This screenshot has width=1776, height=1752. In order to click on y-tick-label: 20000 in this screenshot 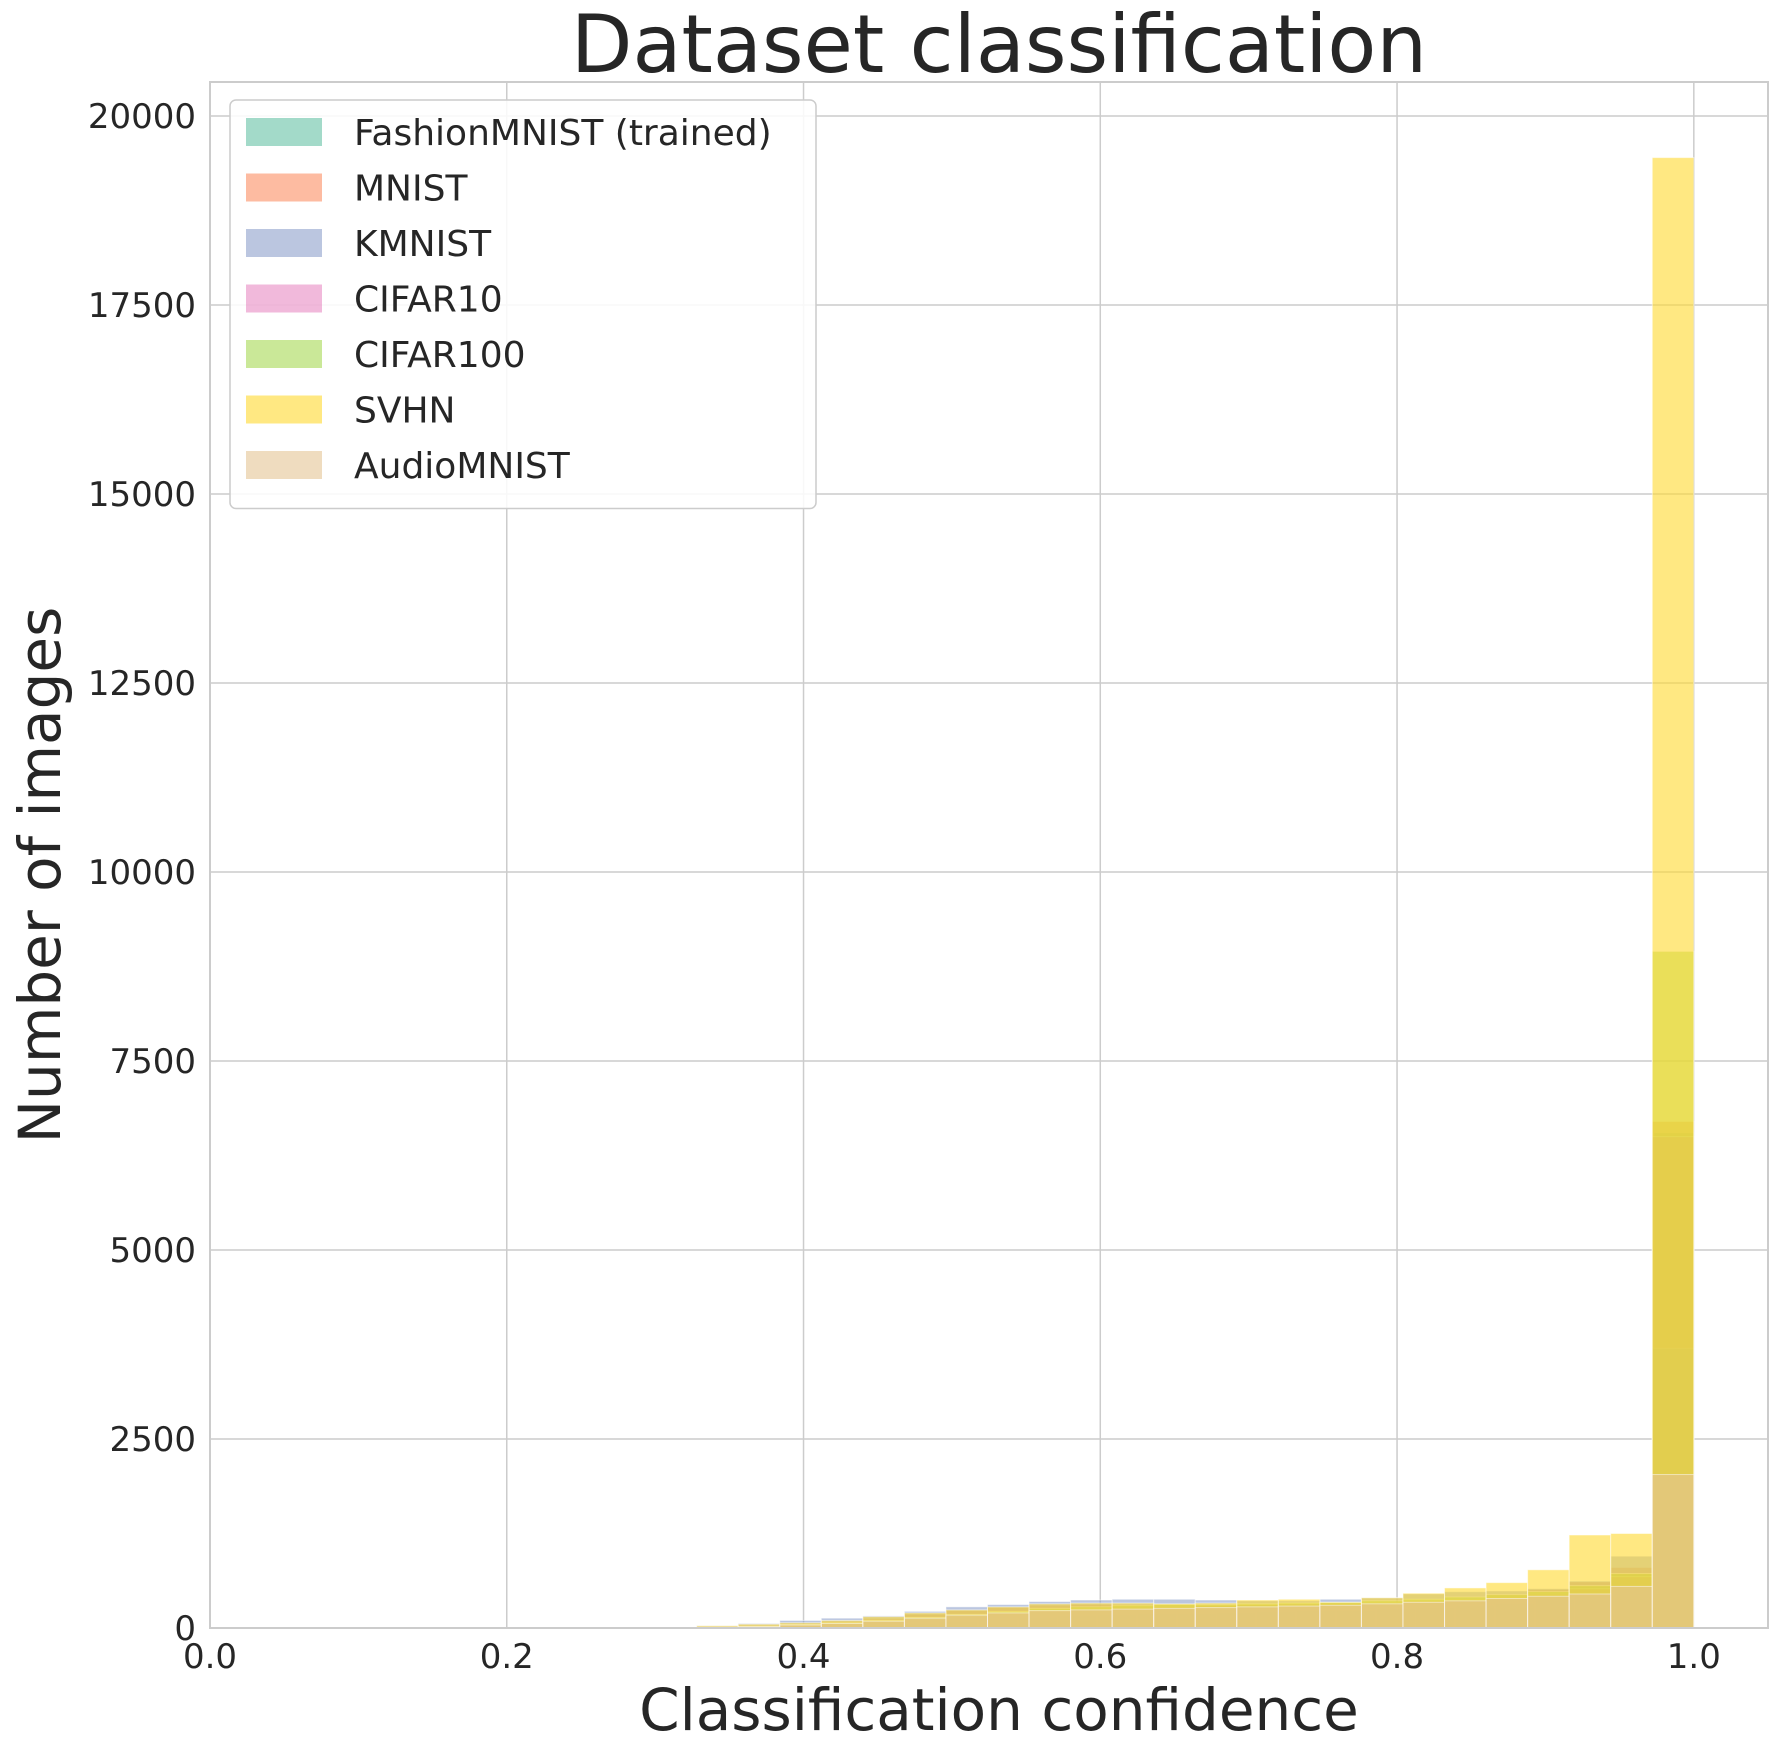, I will do `click(142, 117)`.